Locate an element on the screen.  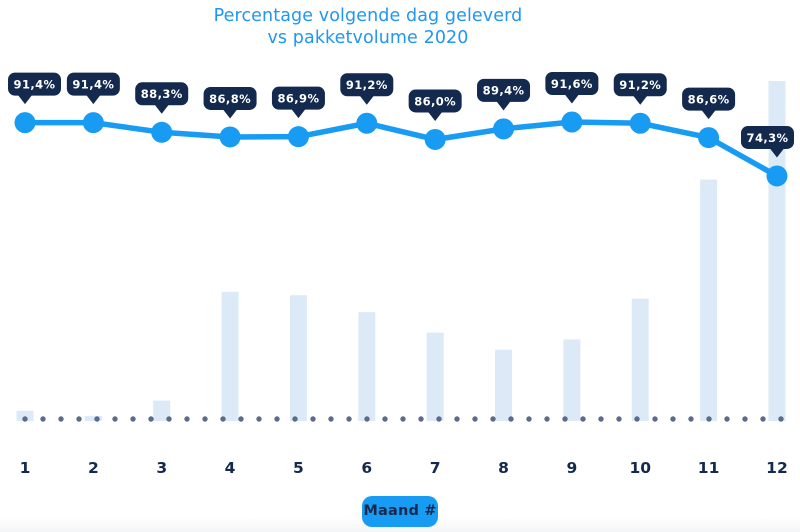
x-axis-label: 3 is located at coordinates (161, 468).